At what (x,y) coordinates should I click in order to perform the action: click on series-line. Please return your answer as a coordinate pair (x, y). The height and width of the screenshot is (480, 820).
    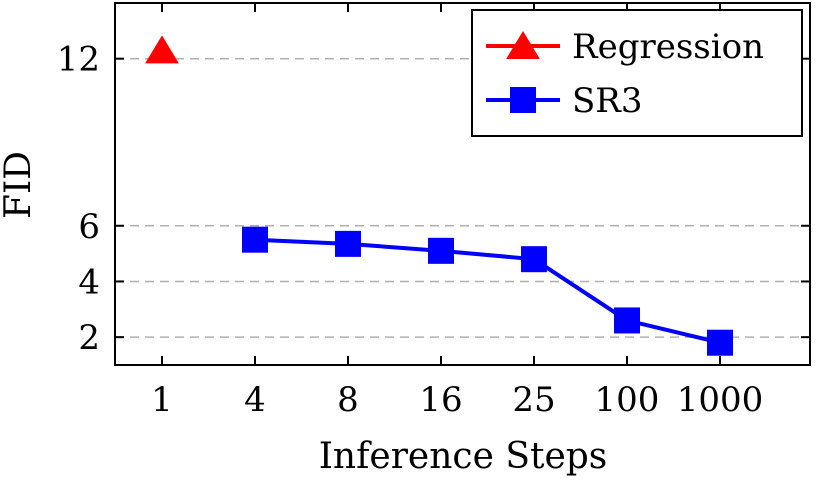
    Looking at the image, I should click on (487, 291).